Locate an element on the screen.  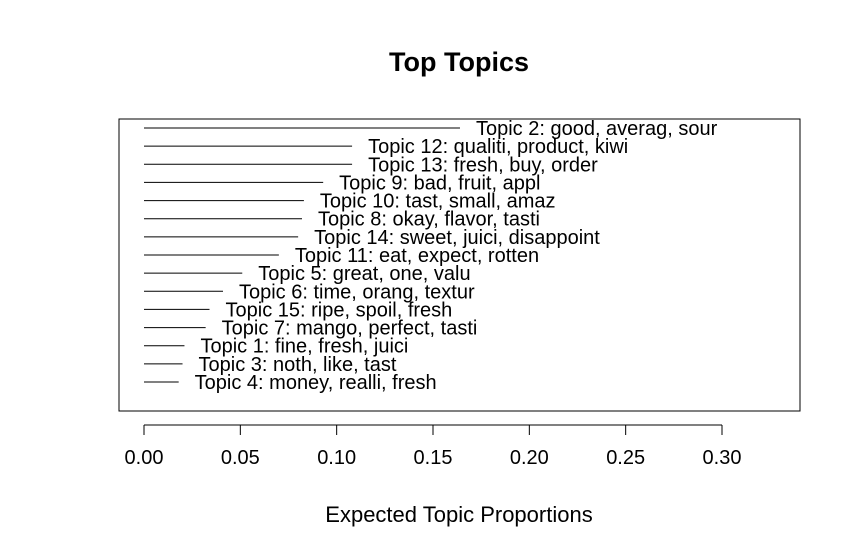
chart-title: Top Topics is located at coordinates (459, 62).